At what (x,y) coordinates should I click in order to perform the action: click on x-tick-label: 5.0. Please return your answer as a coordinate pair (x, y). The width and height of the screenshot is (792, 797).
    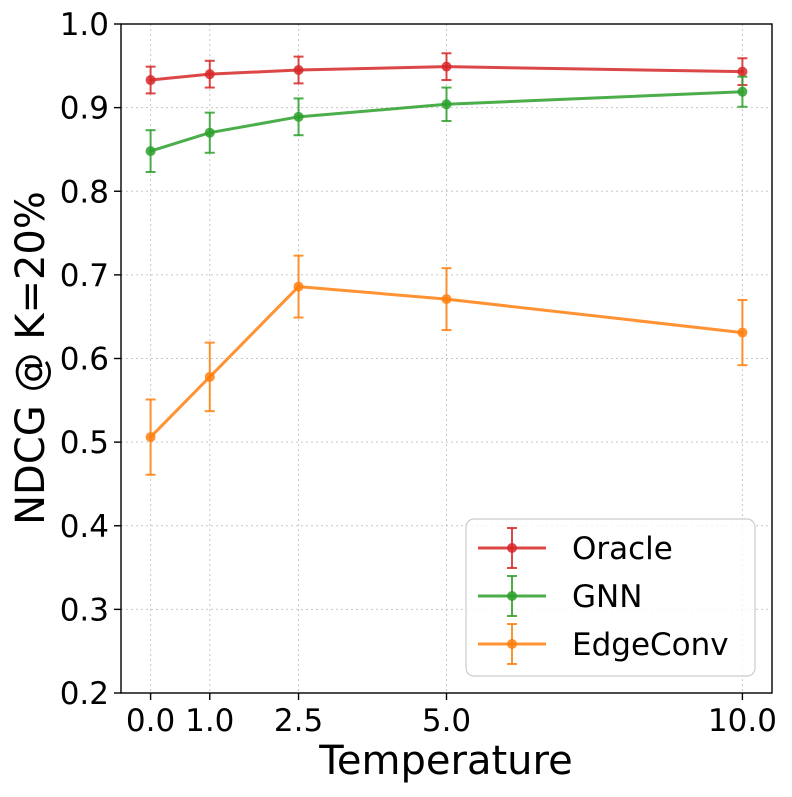
    Looking at the image, I should click on (446, 721).